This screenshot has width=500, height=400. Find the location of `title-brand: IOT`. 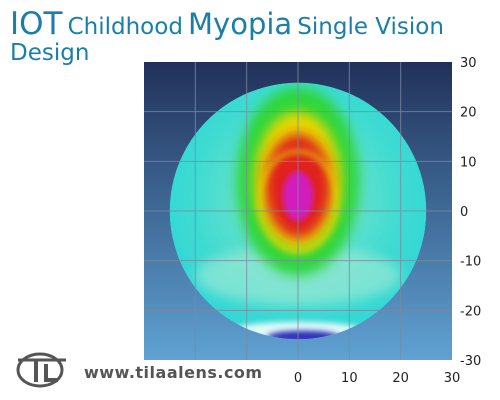

title-brand: IOT is located at coordinates (36, 24).